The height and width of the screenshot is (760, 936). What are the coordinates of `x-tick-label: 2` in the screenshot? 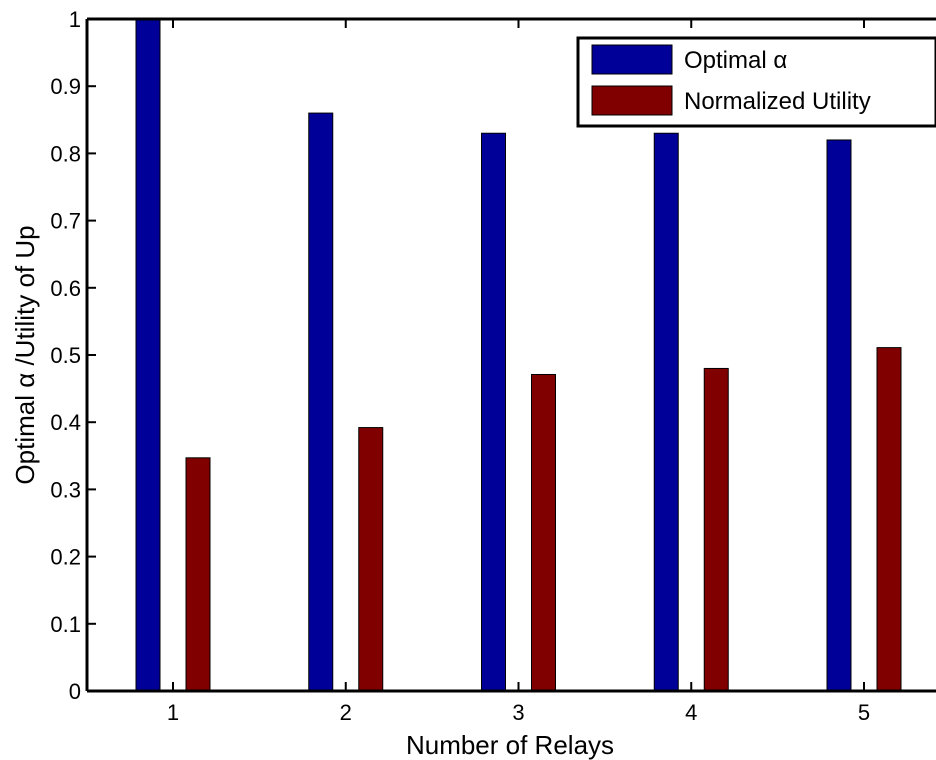 It's located at (346, 712).